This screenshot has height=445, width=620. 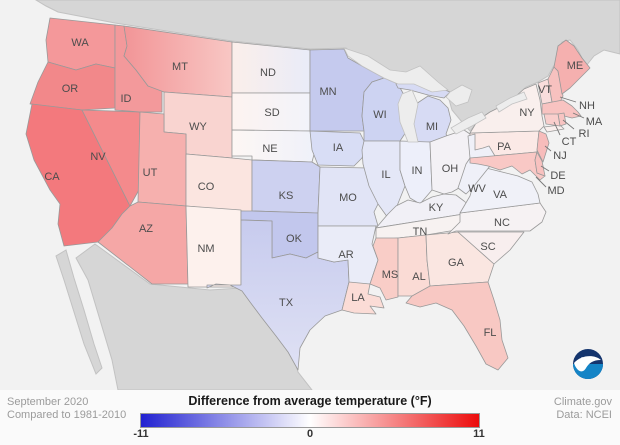 I want to click on state-NJ, so click(x=543, y=146).